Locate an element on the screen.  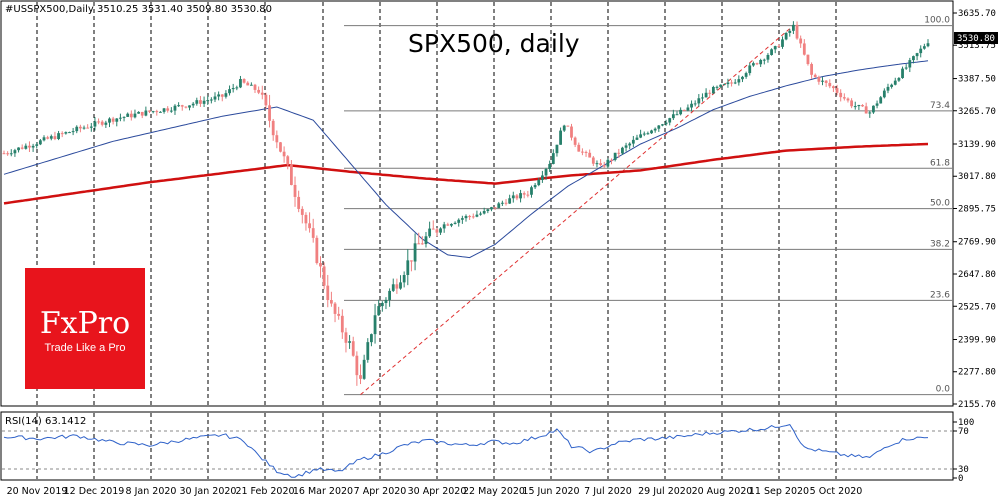
ma200-polyline is located at coordinates (466, 173).